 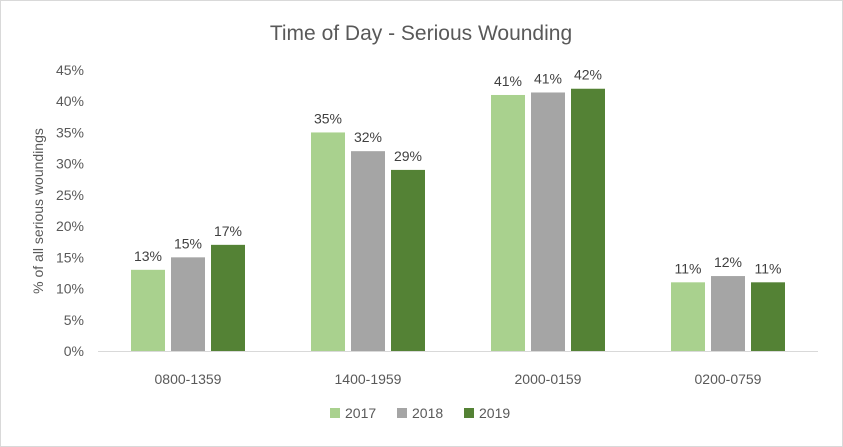 I want to click on y-axis-label: % of all serious woundings, so click(x=38, y=211).